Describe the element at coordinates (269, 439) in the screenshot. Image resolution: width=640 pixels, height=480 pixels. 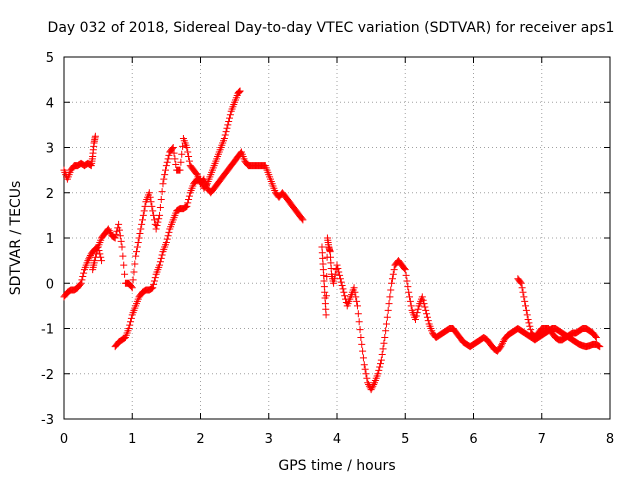
I see `x-tick-label: 3` at that location.